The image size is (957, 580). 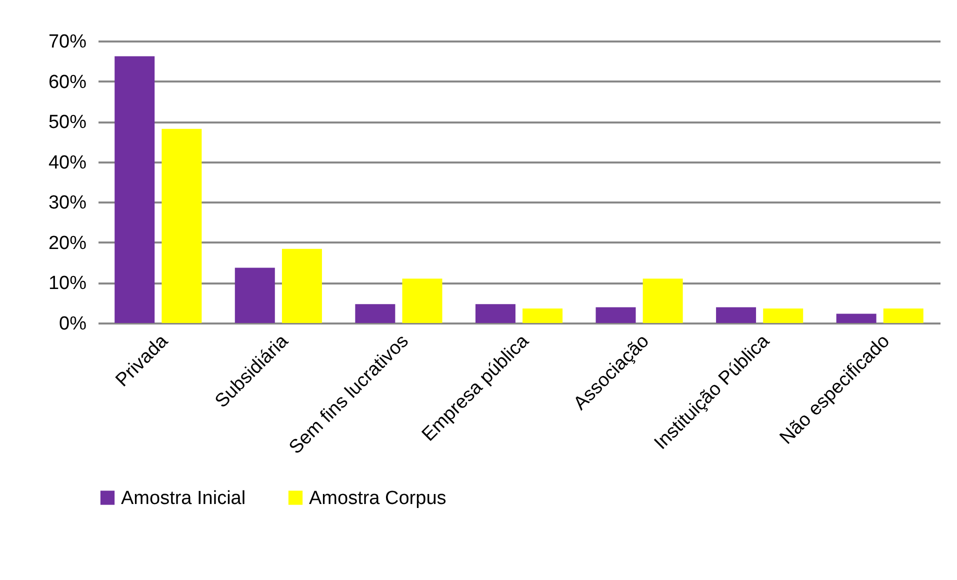 What do you see at coordinates (67, 42) in the screenshot?
I see `y-tick-label: 70%` at bounding box center [67, 42].